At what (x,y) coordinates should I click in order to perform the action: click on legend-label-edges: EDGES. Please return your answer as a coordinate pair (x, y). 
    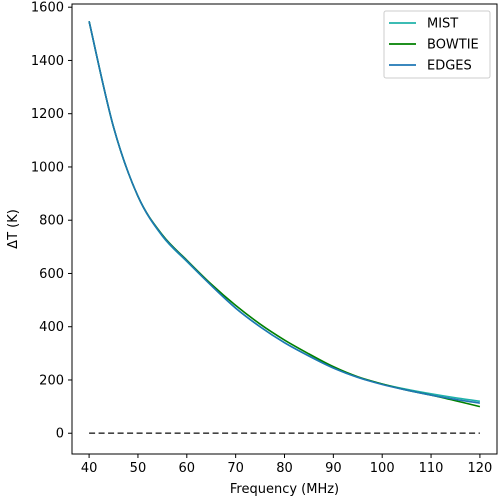
    Looking at the image, I should click on (449, 66).